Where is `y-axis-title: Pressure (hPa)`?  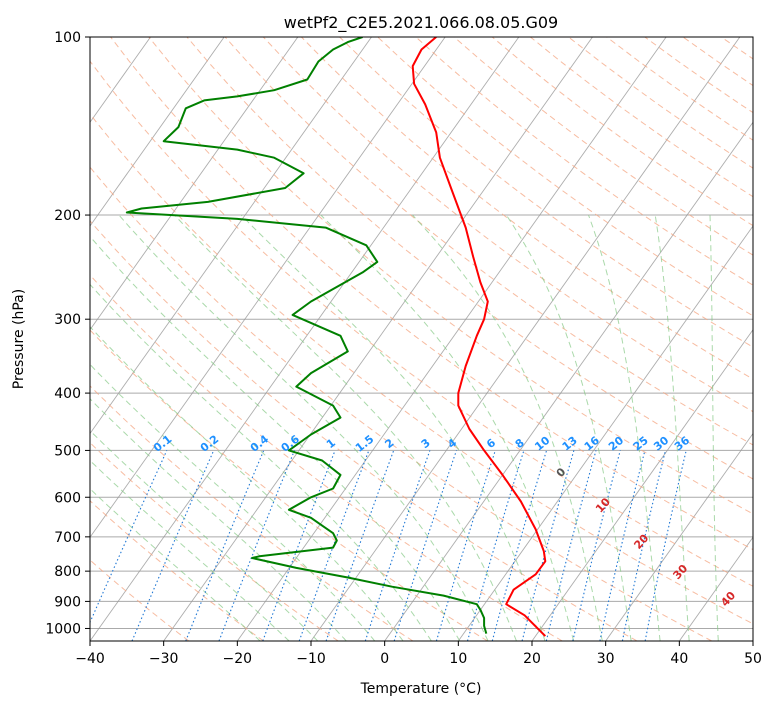 y-axis-title: Pressure (hPa) is located at coordinates (19, 339).